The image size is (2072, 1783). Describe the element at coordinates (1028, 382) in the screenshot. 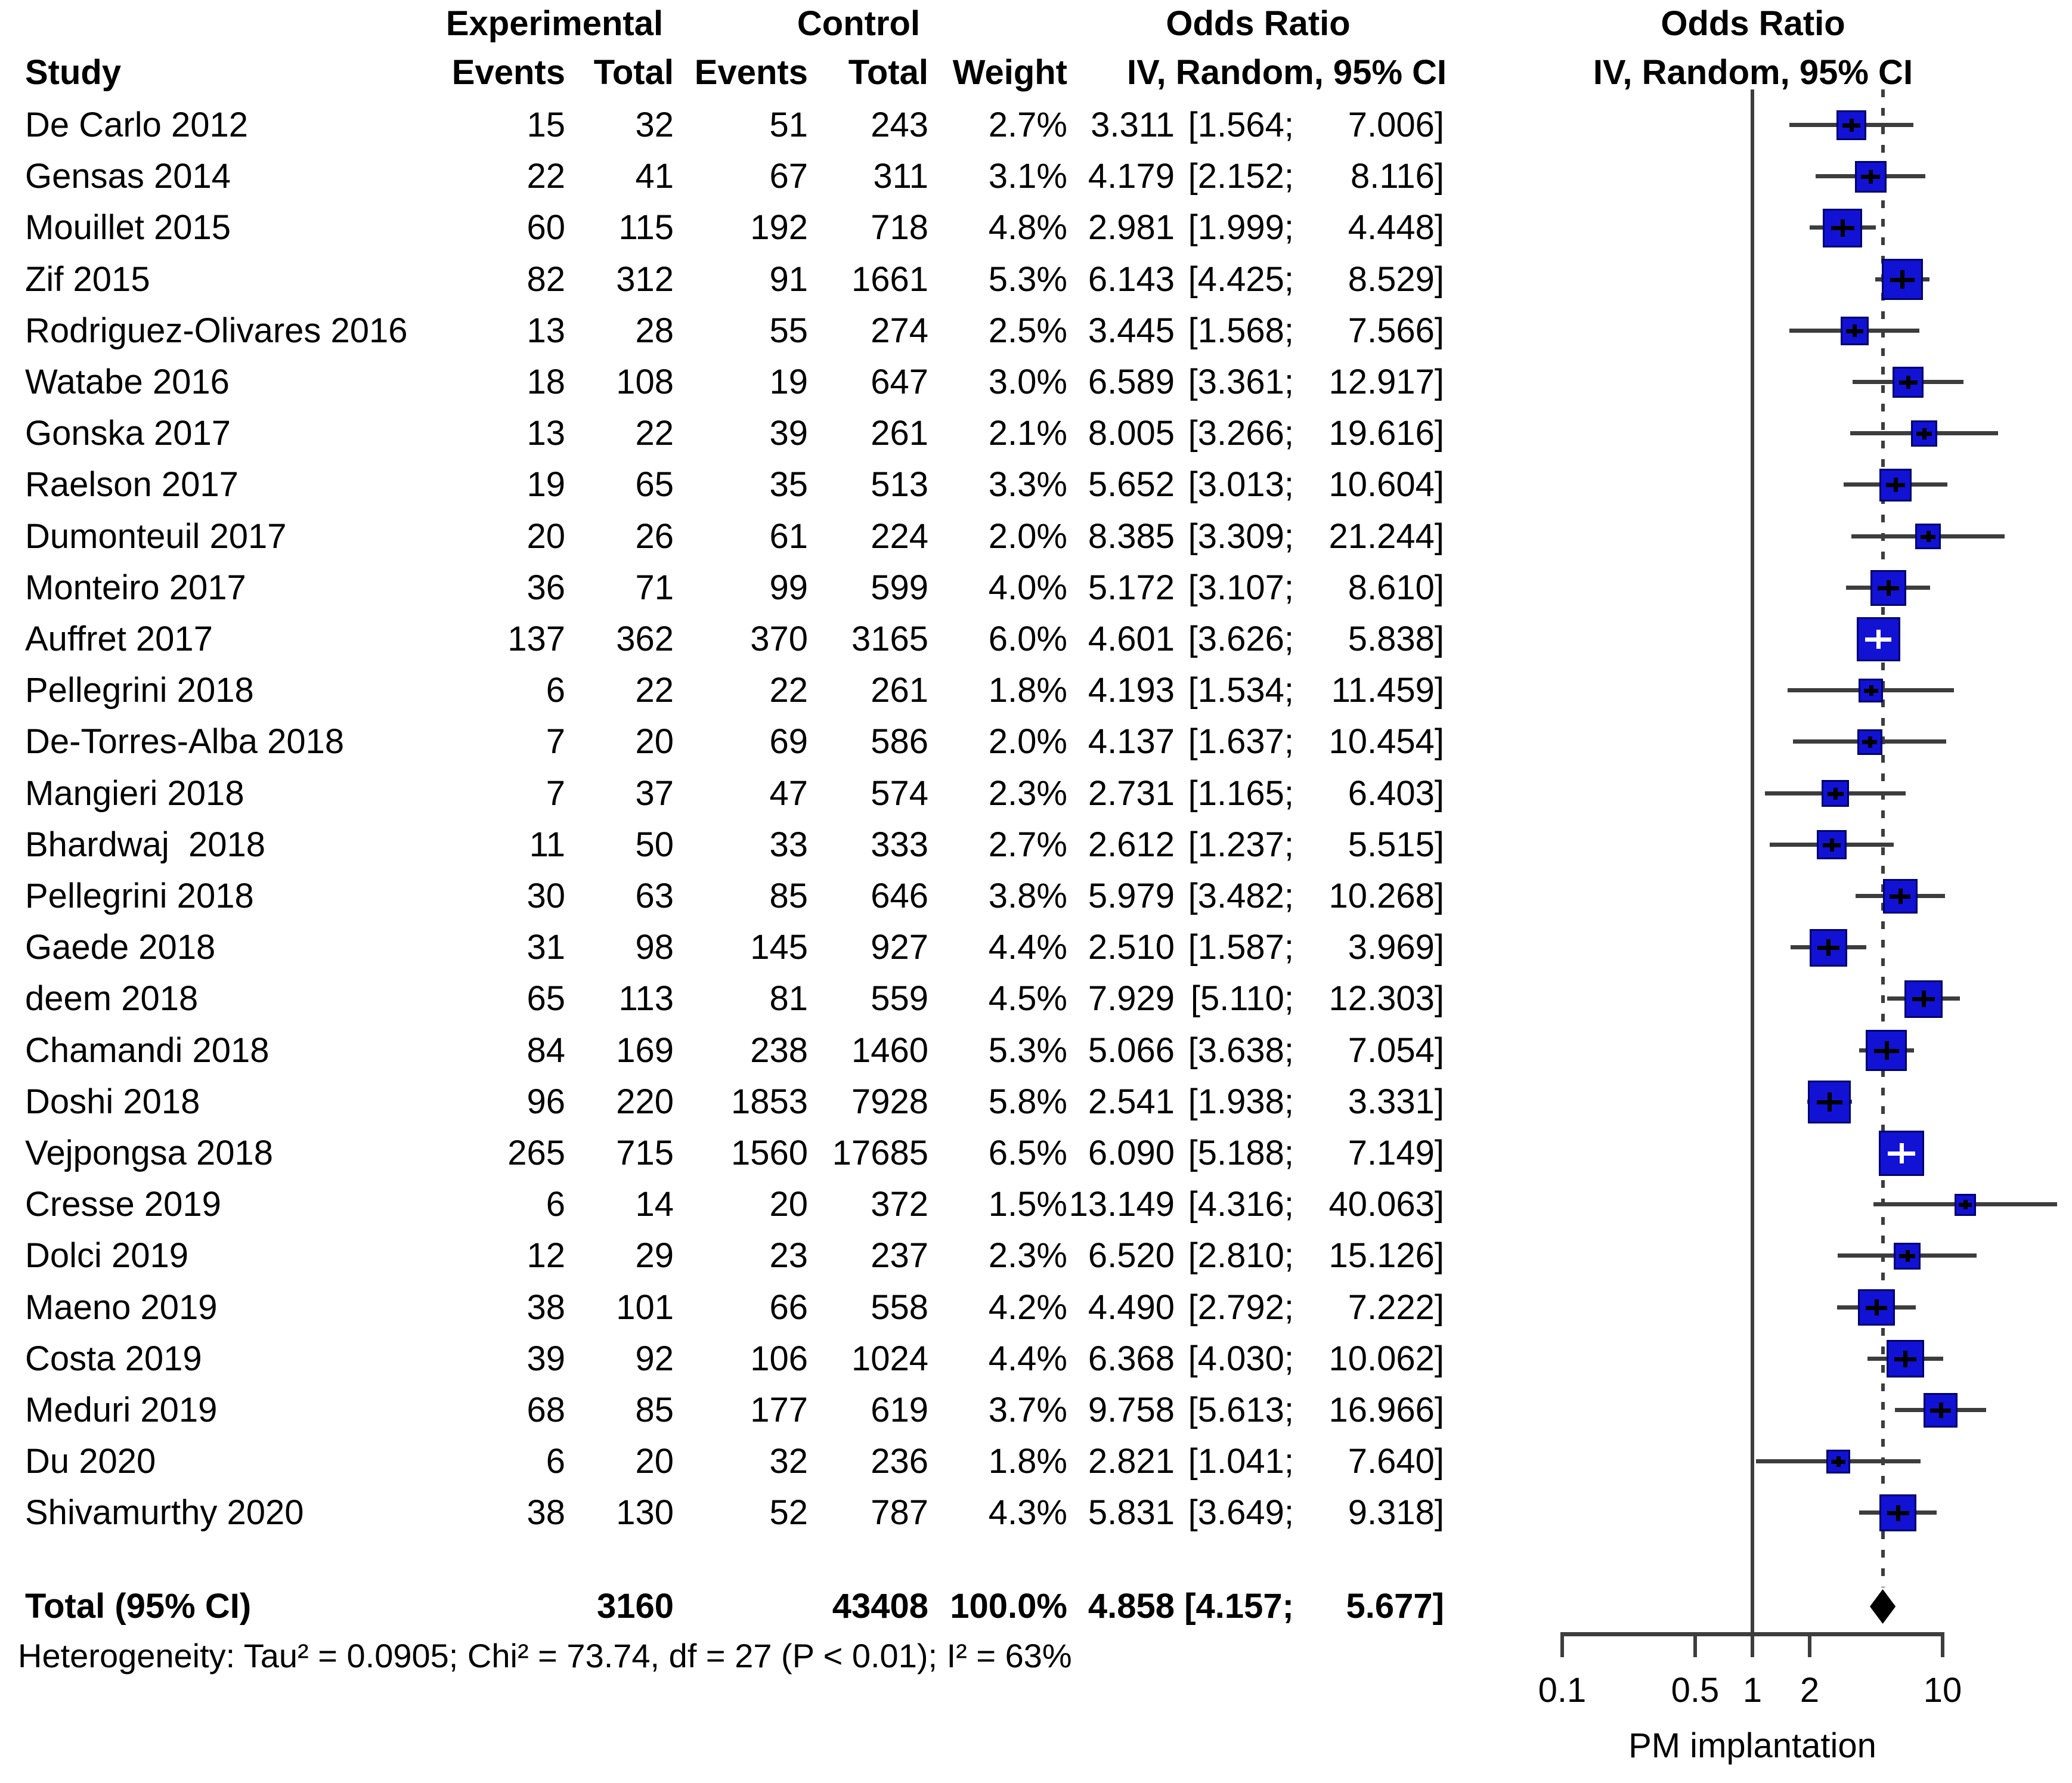

I see `weight: 3.0%` at that location.